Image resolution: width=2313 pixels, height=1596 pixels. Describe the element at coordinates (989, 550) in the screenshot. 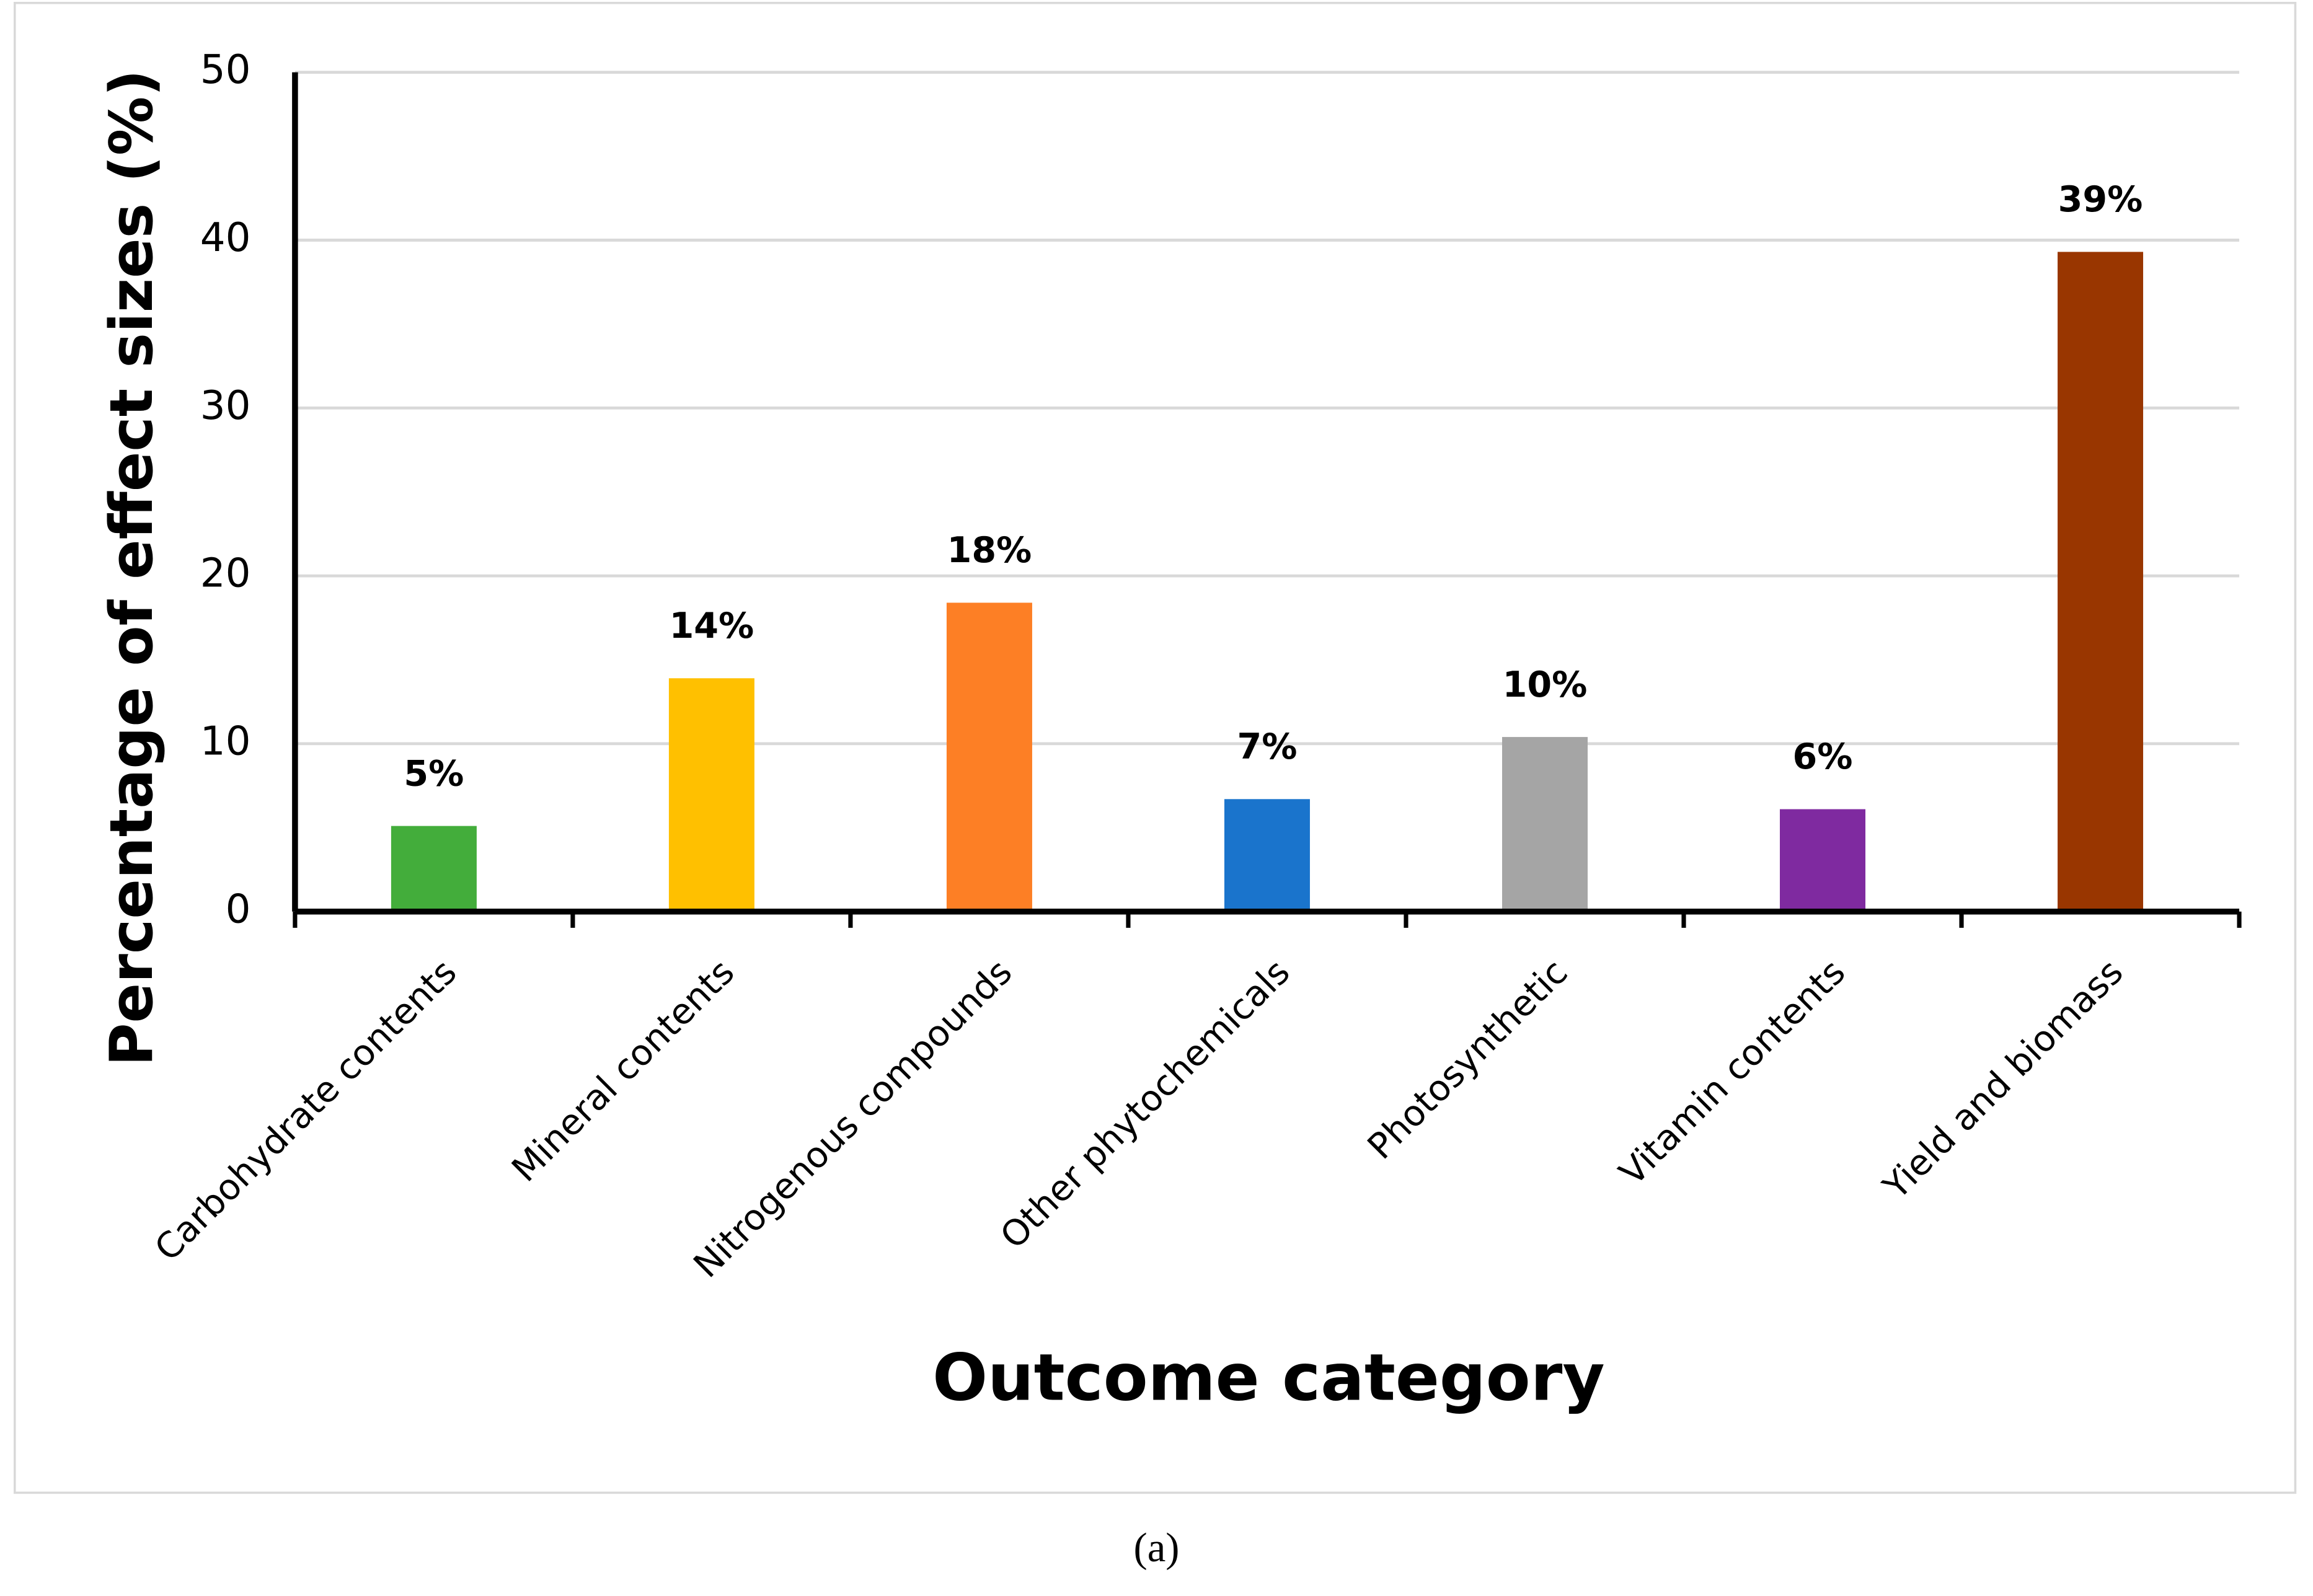

I see `data-label: 18%` at that location.